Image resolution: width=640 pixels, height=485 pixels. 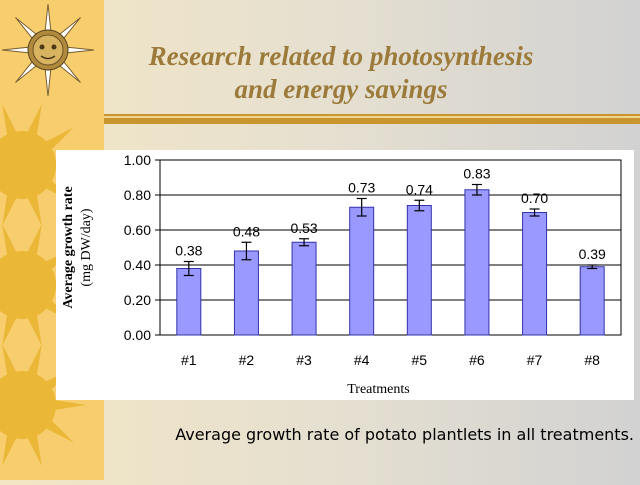 What do you see at coordinates (477, 360) in the screenshot?
I see `x-tick-label: #6` at bounding box center [477, 360].